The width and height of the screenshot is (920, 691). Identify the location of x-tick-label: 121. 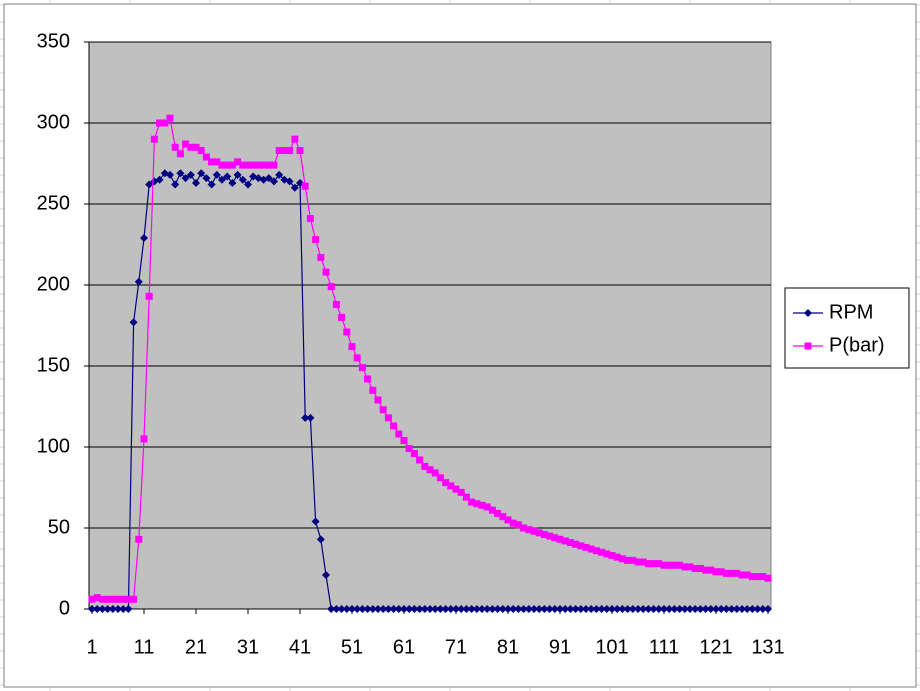
(715, 647).